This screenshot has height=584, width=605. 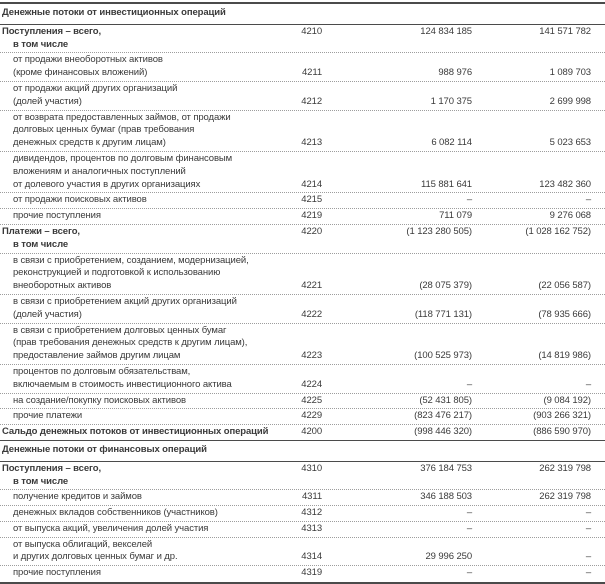 What do you see at coordinates (451, 101) in the screenshot?
I see `row-value-col1: 1 170 375` at bounding box center [451, 101].